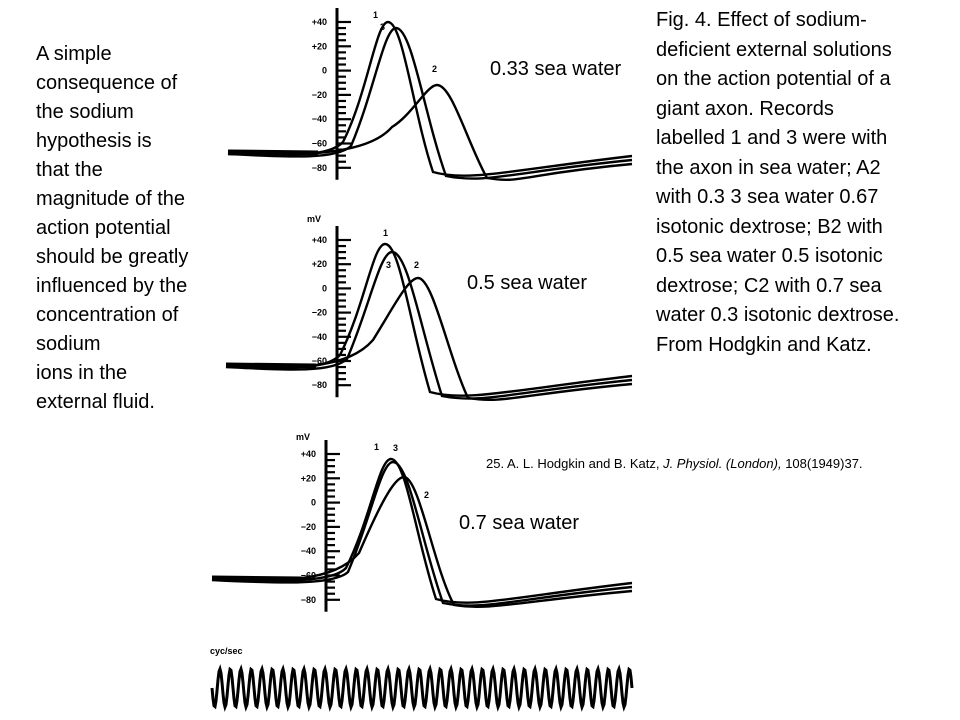 This screenshot has width=960, height=720. I want to click on caption-line: labelled 1 and 3 were with, so click(772, 138).